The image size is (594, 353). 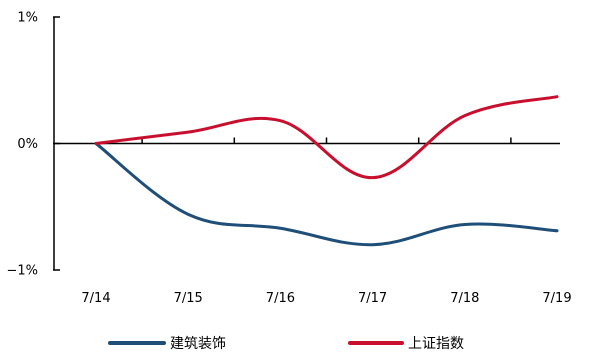 I want to click on x-tick-label: 7/16, so click(x=280, y=298).